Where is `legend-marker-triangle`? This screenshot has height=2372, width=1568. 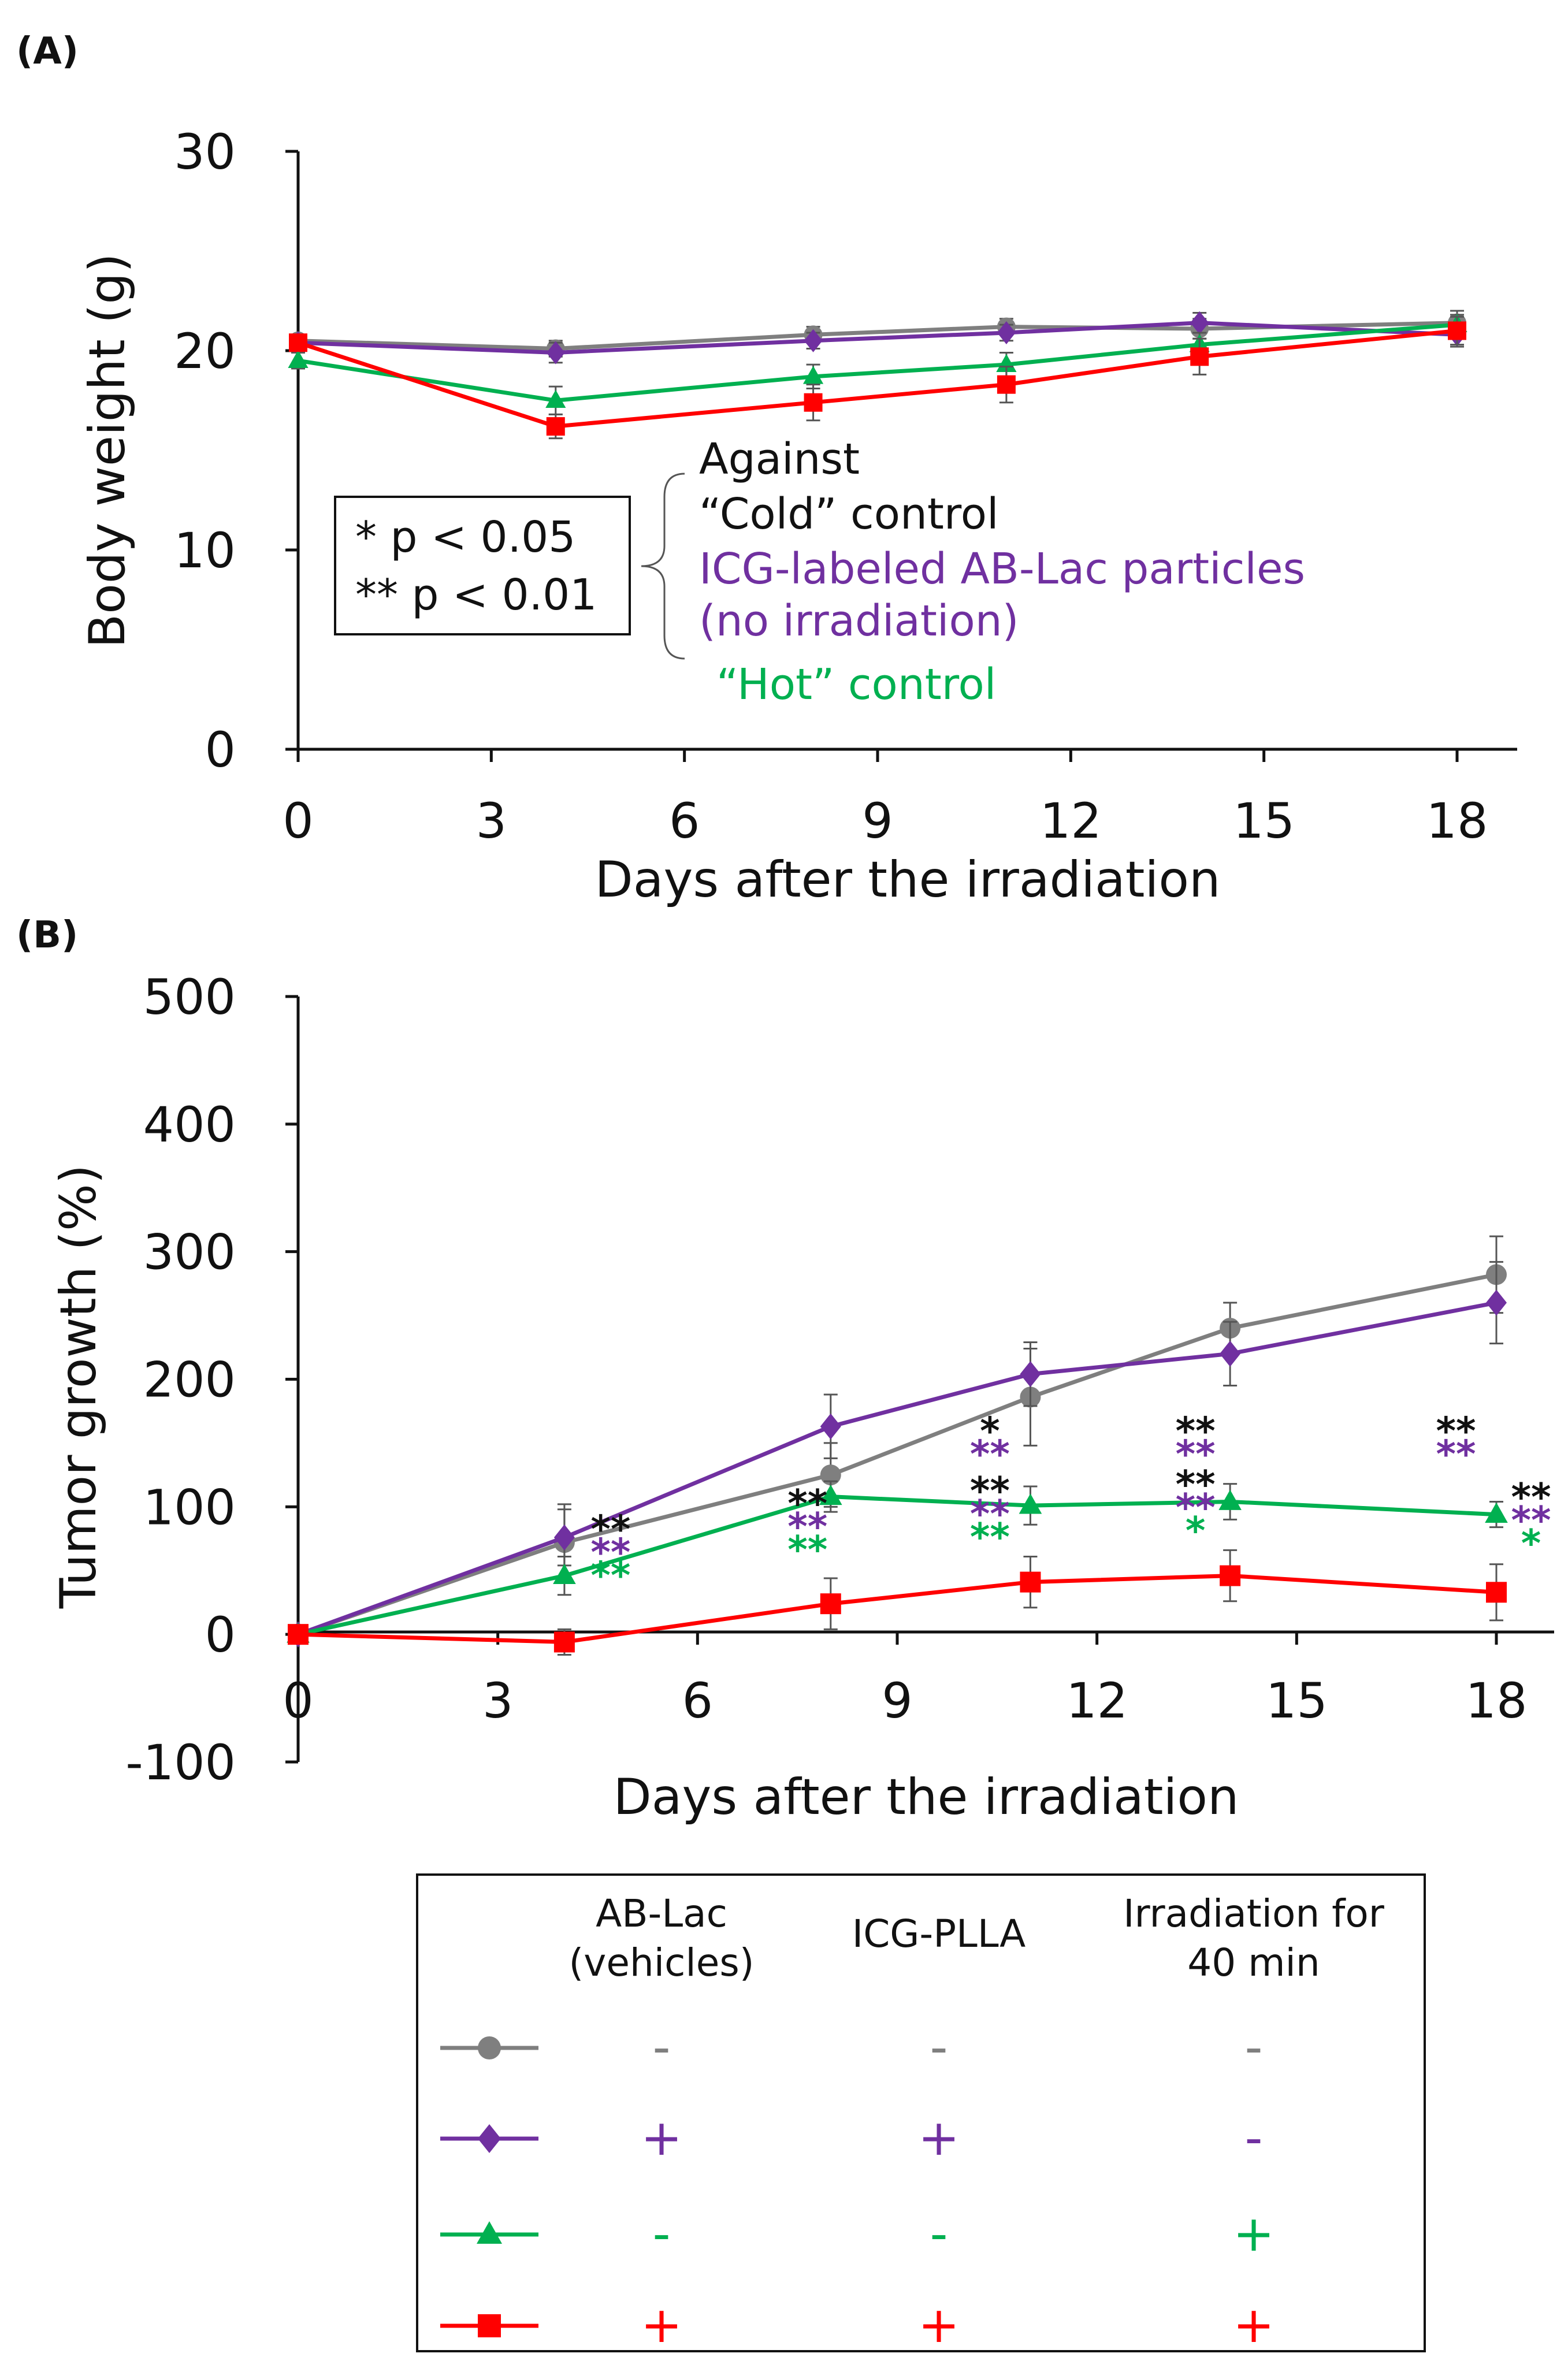 legend-marker-triangle is located at coordinates (489, 2232).